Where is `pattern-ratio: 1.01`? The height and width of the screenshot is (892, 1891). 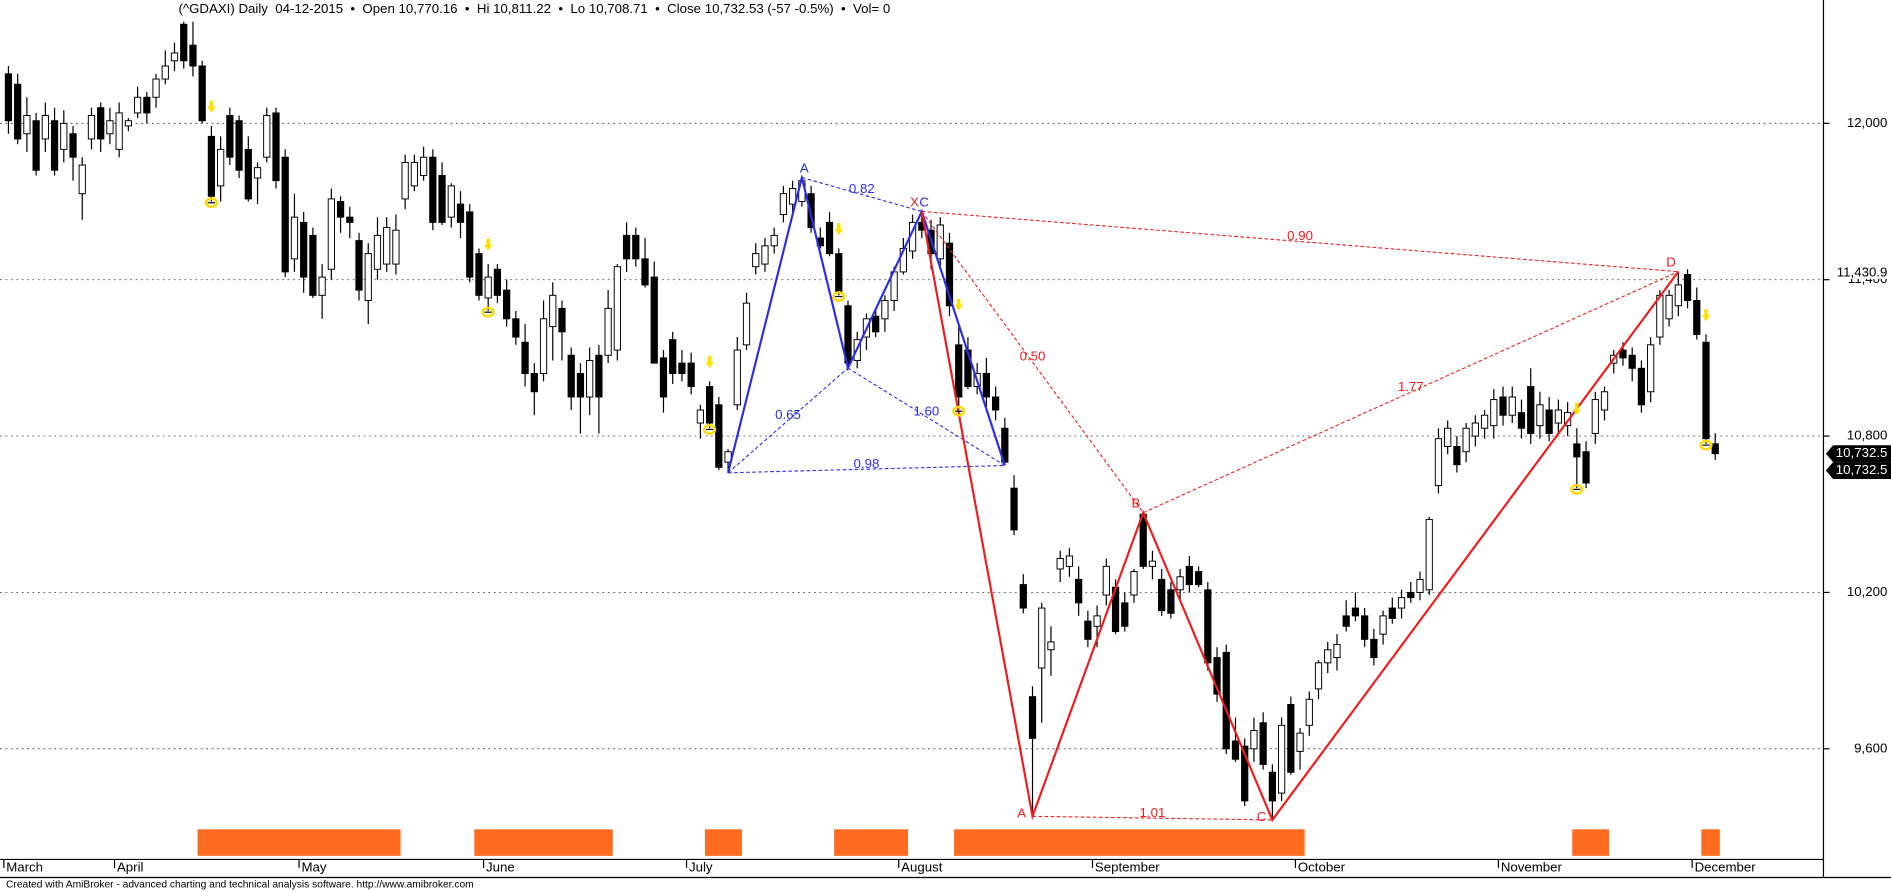 pattern-ratio: 1.01 is located at coordinates (1153, 812).